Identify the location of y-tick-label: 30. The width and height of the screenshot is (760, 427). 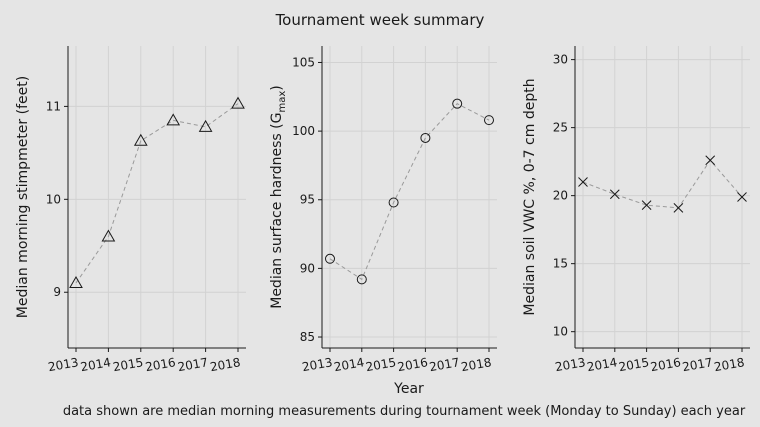
(560, 60).